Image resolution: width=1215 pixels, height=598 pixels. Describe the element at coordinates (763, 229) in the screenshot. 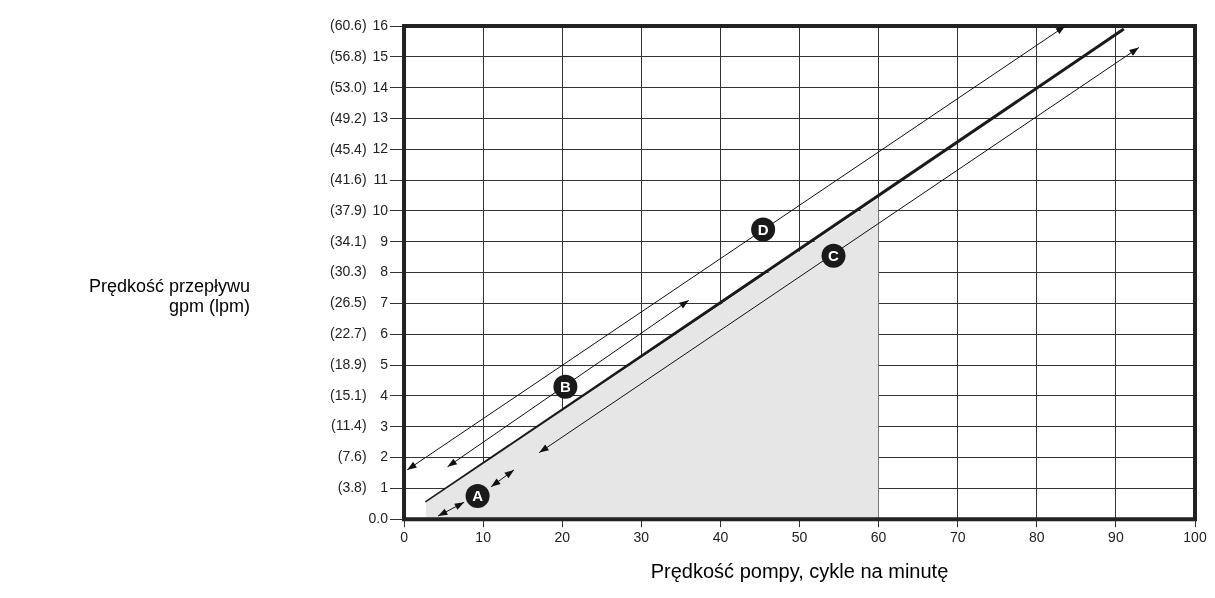

I see `annotation: D` at that location.